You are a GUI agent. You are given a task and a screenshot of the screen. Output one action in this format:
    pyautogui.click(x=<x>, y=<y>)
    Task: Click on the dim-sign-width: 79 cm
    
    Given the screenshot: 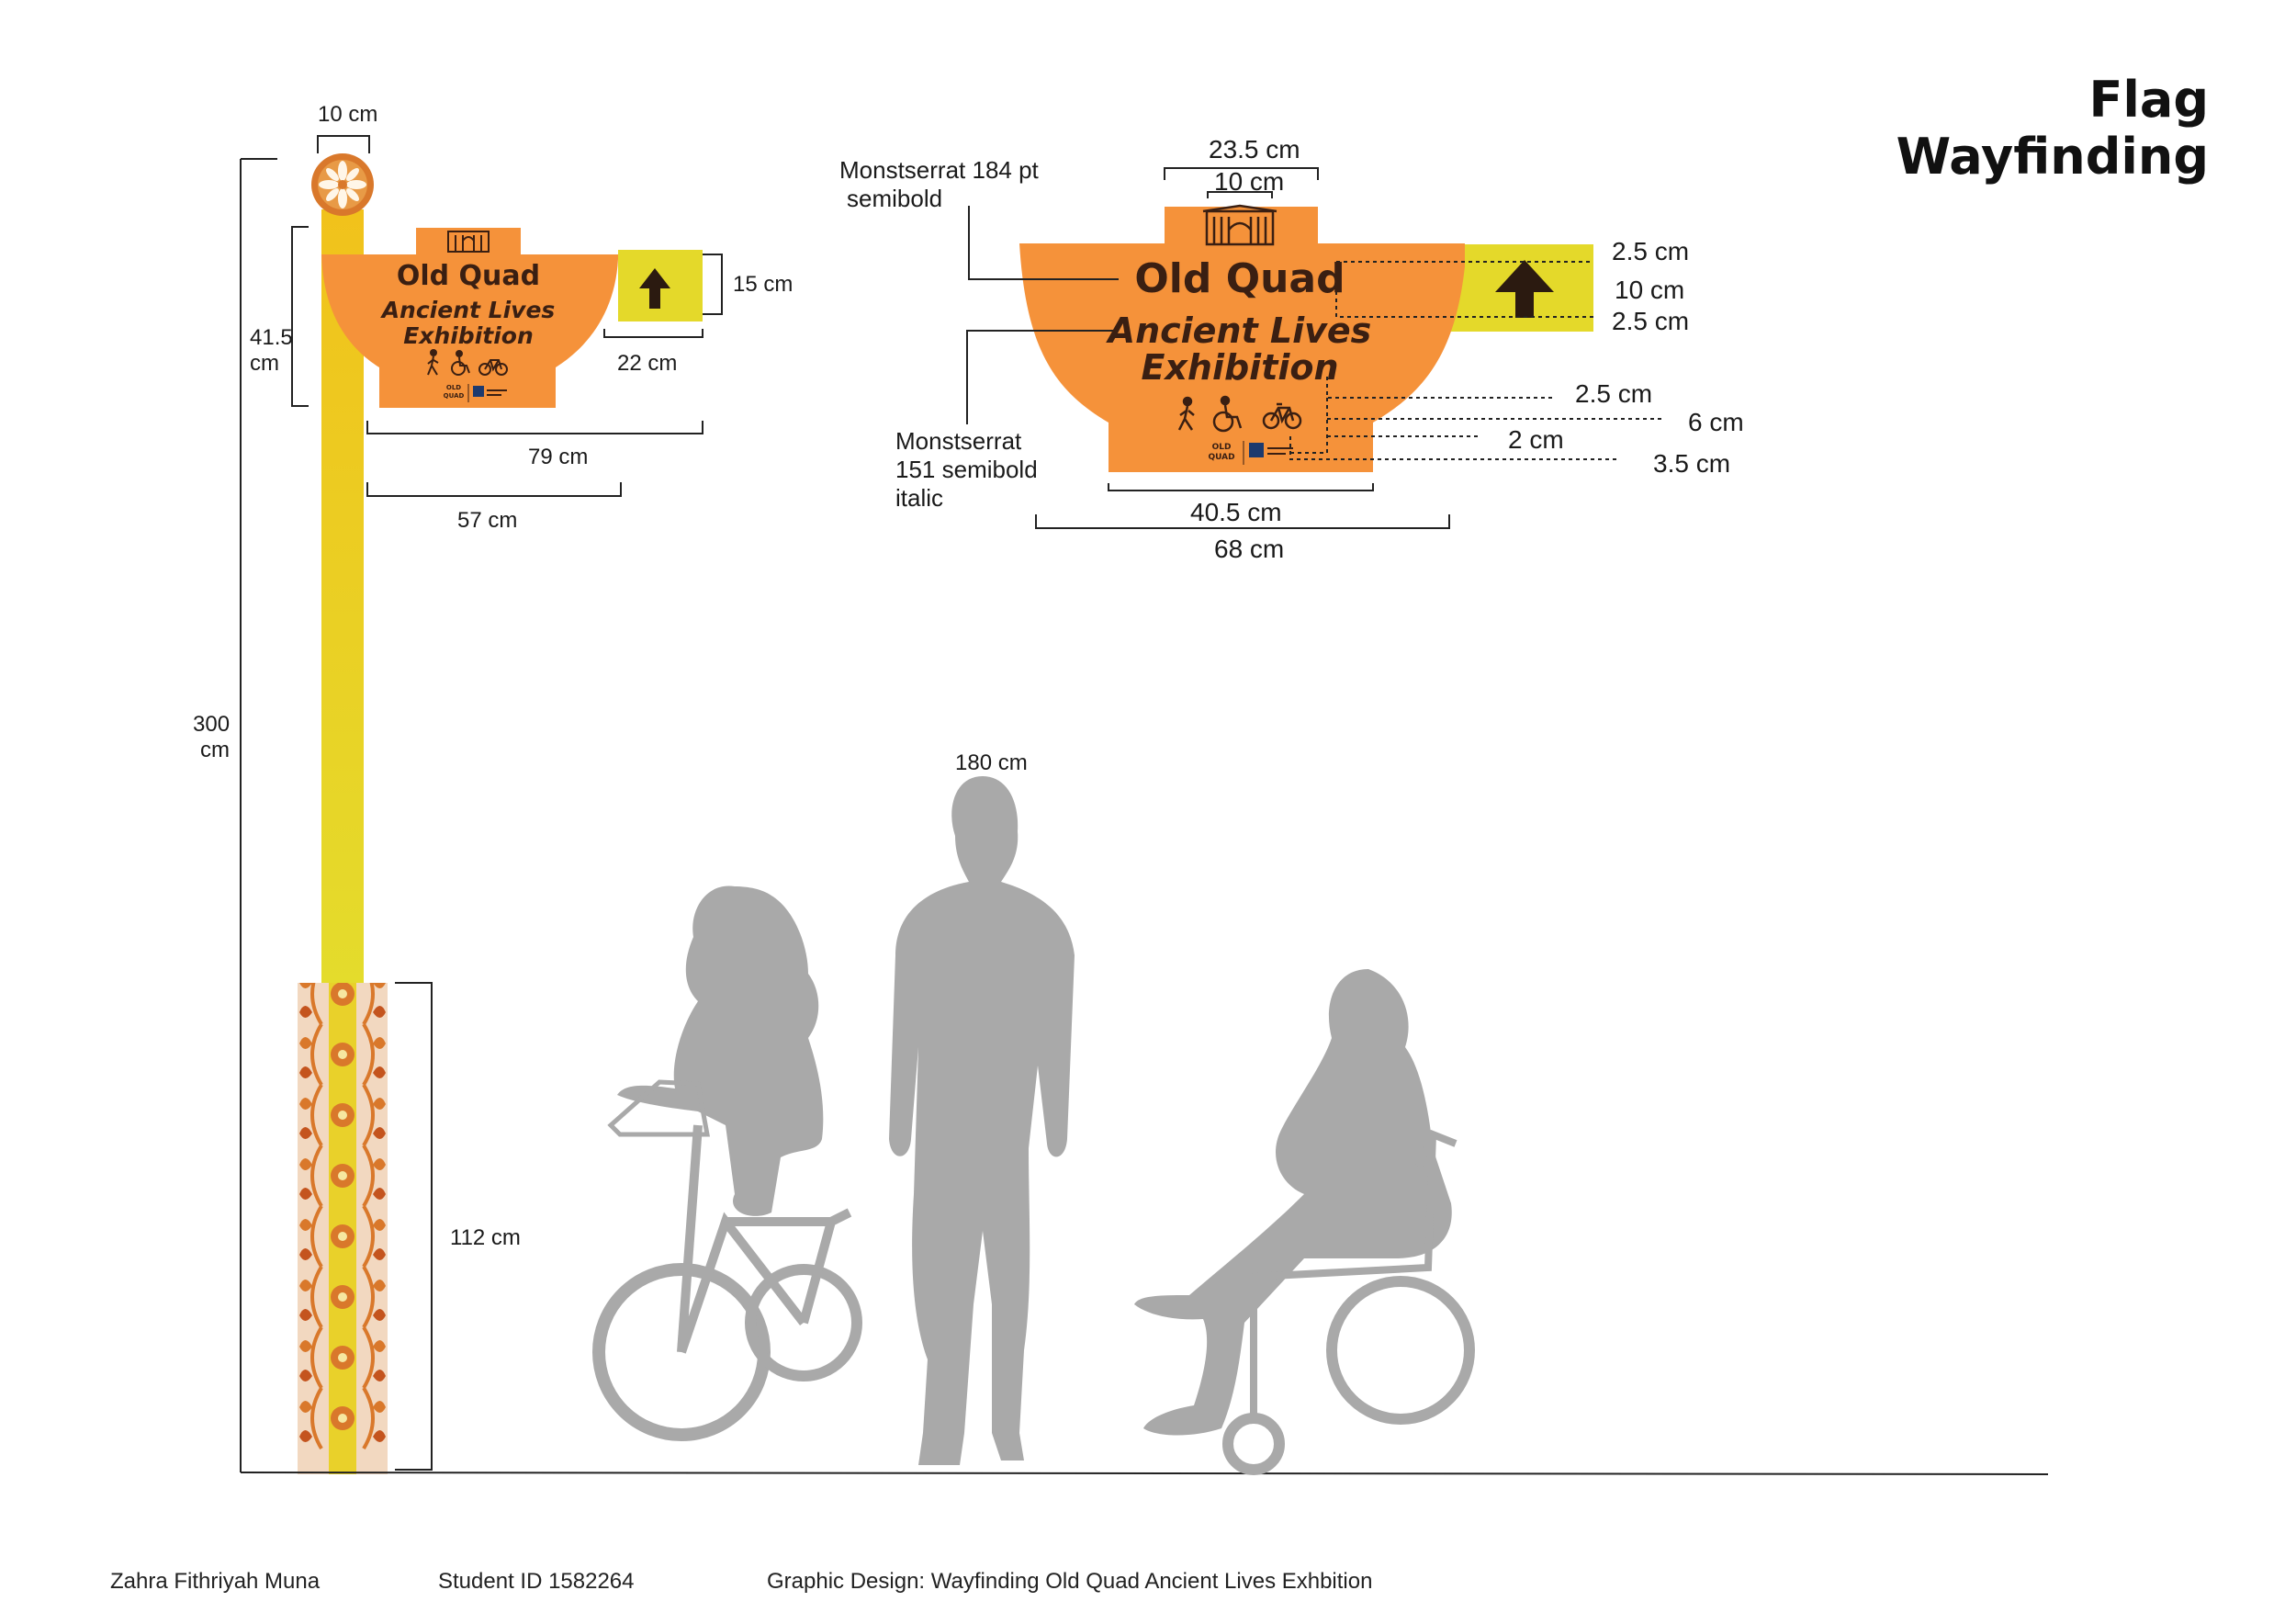 What is the action you would take?
    pyautogui.click(x=558, y=457)
    